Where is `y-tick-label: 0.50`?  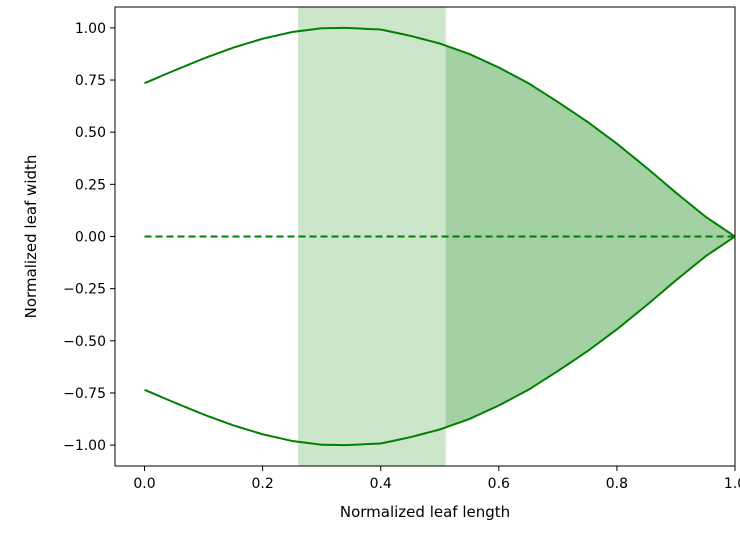 y-tick-label: 0.50 is located at coordinates (90, 133).